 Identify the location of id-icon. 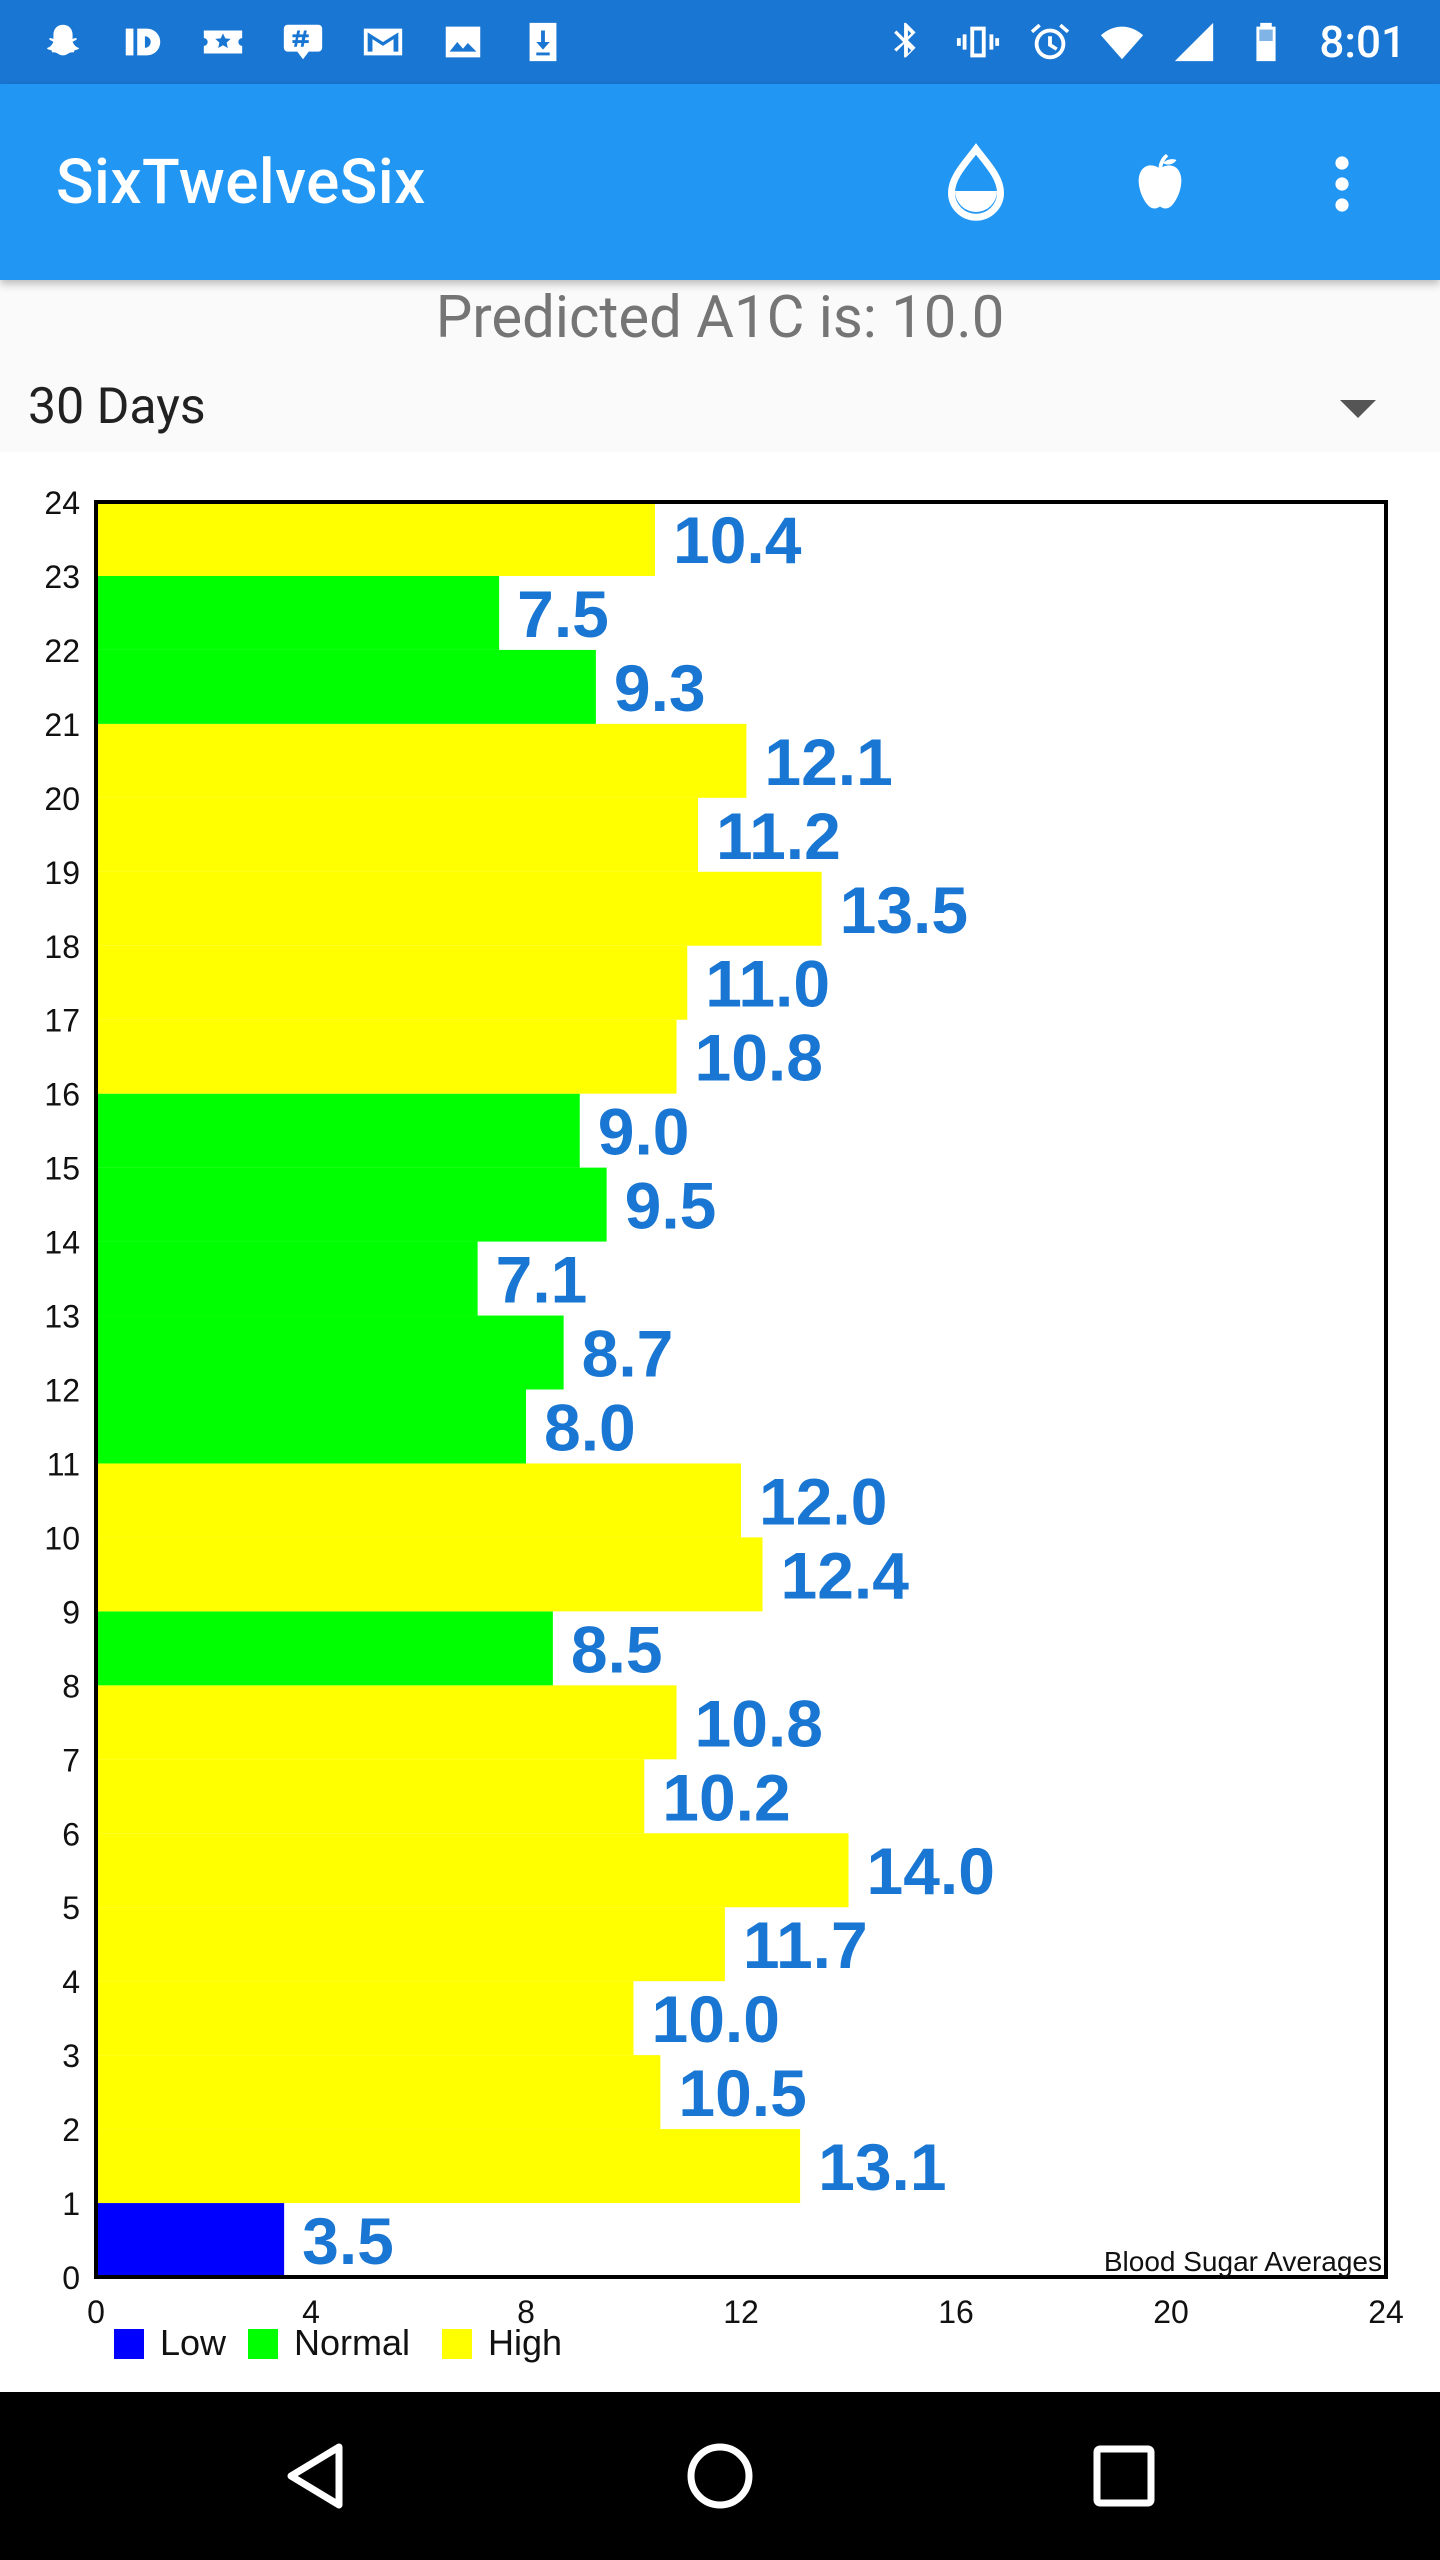
(143, 42).